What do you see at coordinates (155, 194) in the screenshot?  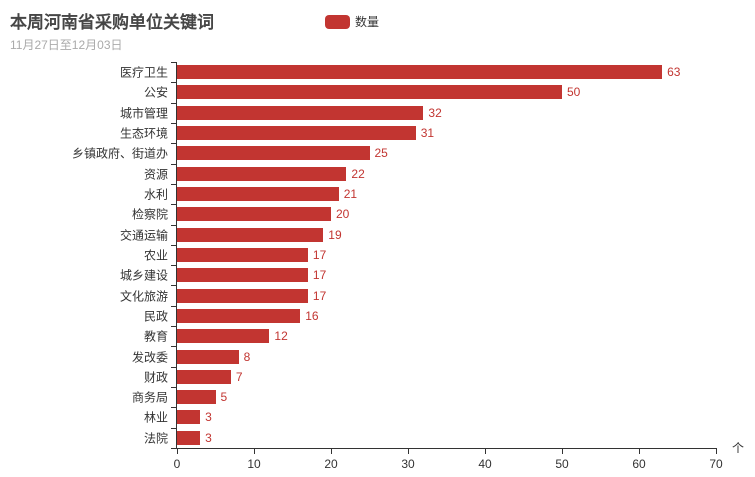 I see `category-label: 水利` at bounding box center [155, 194].